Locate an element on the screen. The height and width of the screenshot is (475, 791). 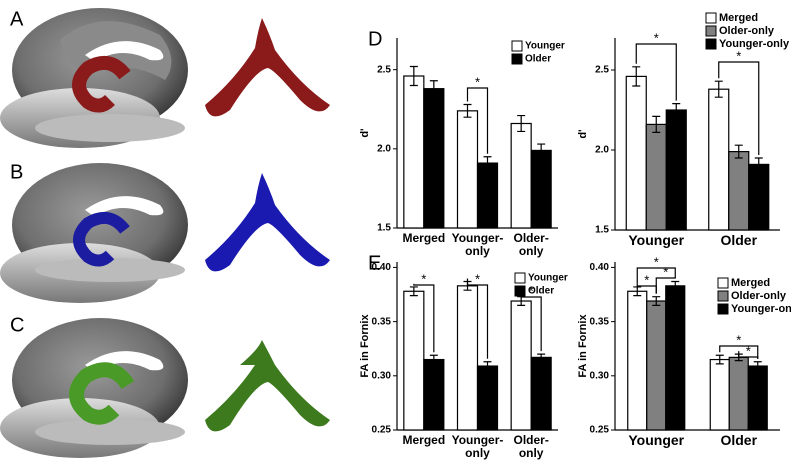
brain-b is located at coordinates (165, 233).